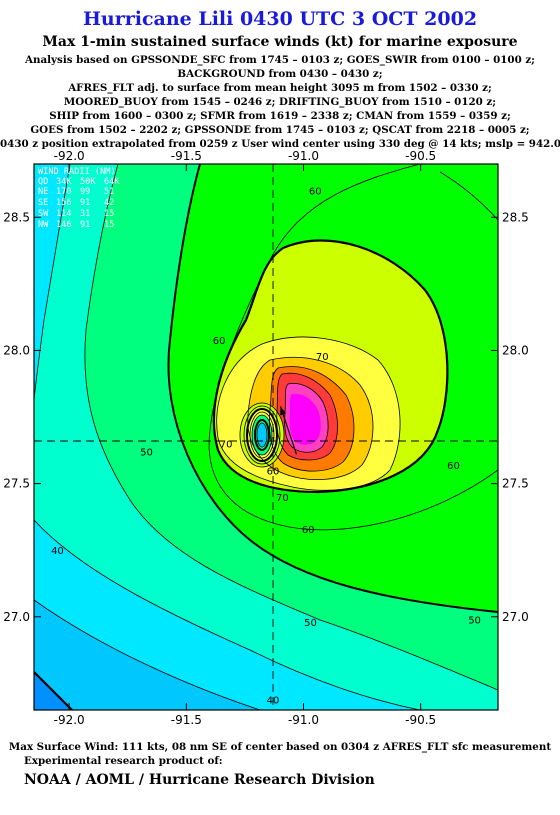 The width and height of the screenshot is (560, 815). I want to click on x-tick-label-top: -91.0, so click(303, 156).